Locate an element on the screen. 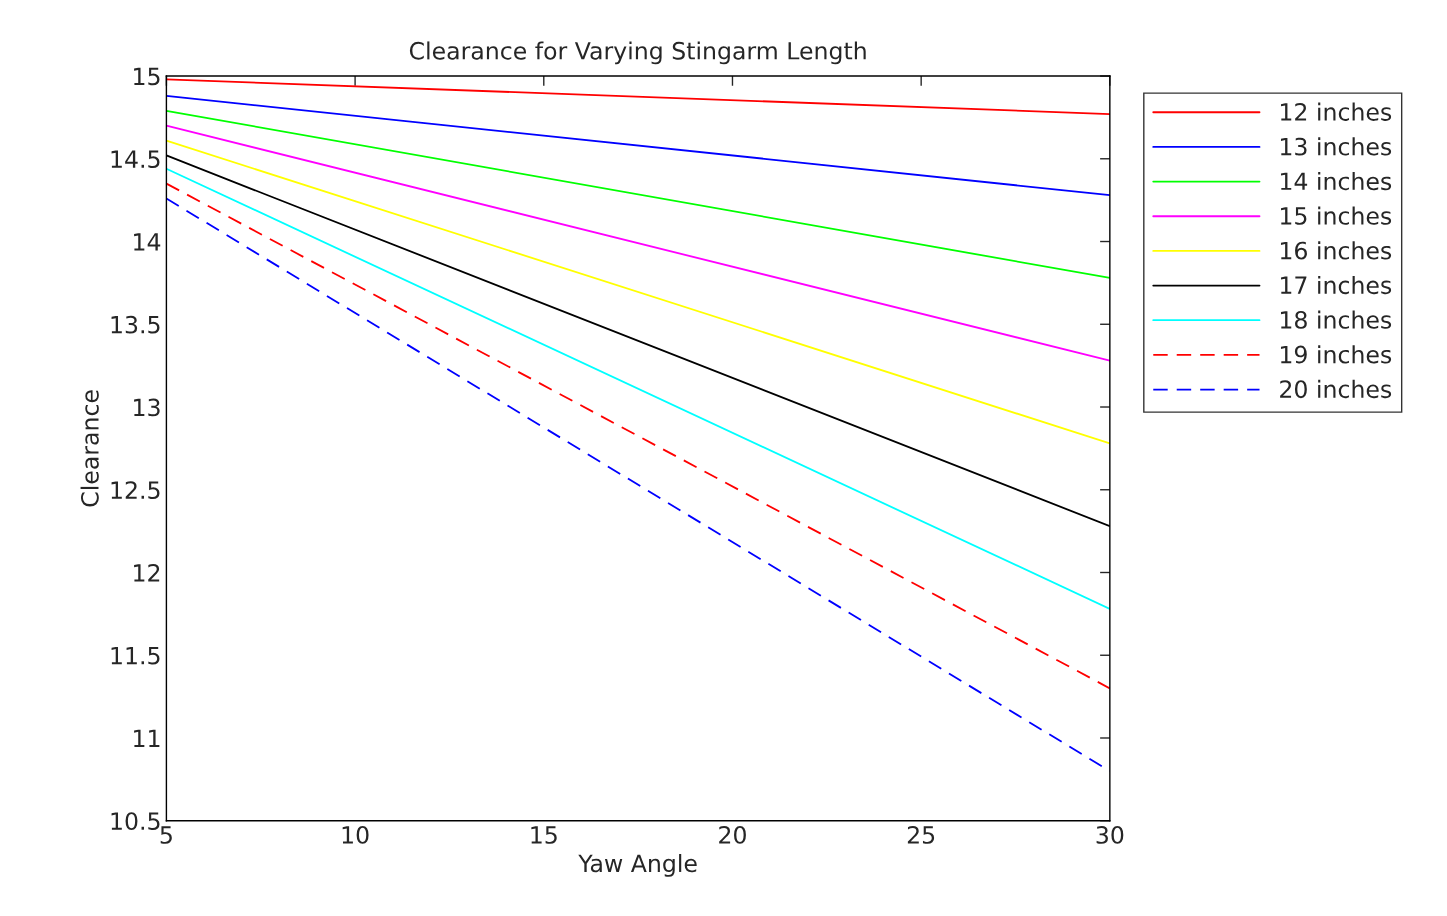 This screenshot has height=916, width=1447. y-tick-label: 14.5 is located at coordinates (135, 159).